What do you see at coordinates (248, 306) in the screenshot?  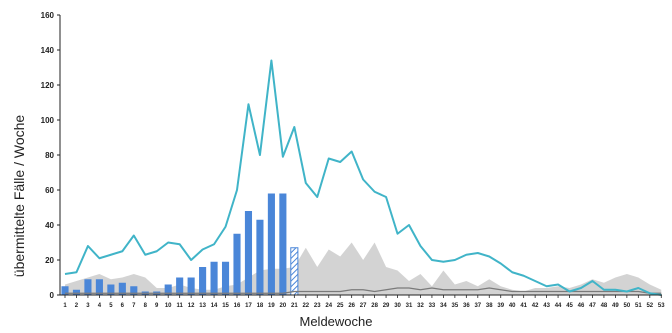 I see `x-tick-label: 17` at bounding box center [248, 306].